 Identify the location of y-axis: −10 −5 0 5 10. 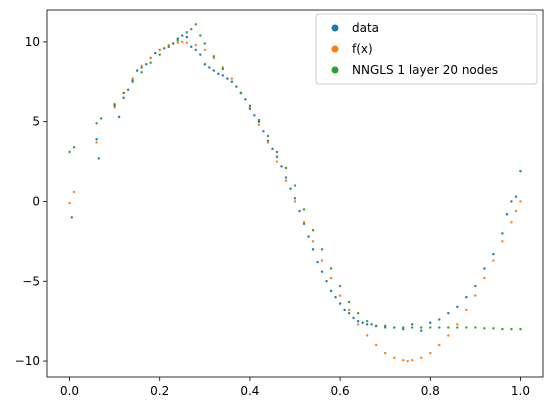
(31, 201).